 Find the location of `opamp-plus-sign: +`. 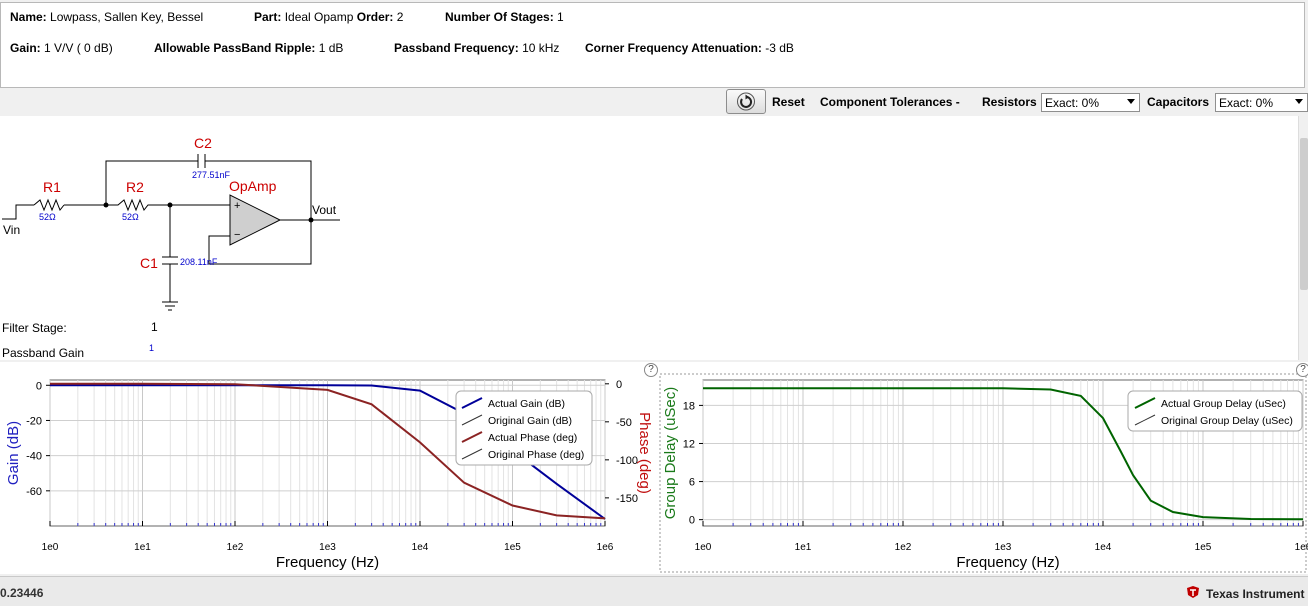

opamp-plus-sign: + is located at coordinates (237, 206).